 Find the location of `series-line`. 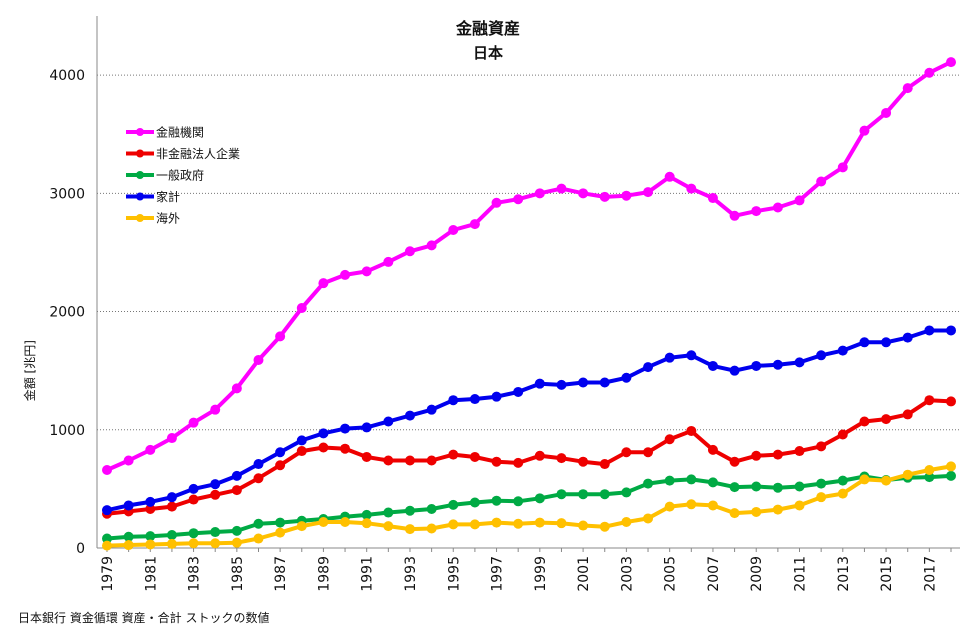

series-line is located at coordinates (529, 507).